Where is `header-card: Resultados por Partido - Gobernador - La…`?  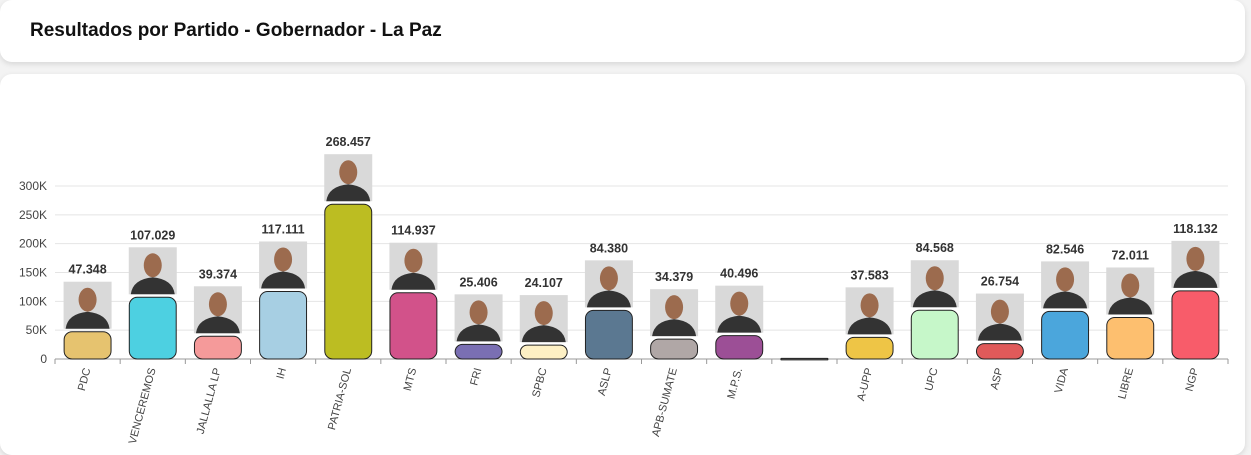
header-card: Resultados por Partido - Gobernador - La… is located at coordinates (622, 31).